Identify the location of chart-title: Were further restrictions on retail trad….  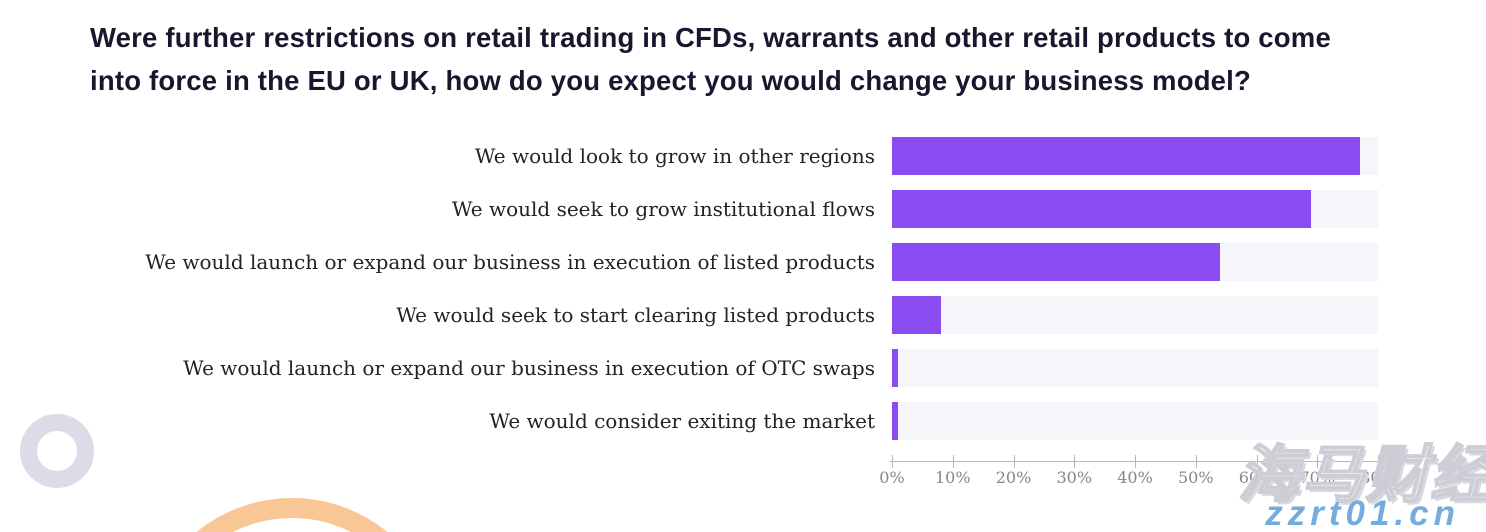
(710, 59).